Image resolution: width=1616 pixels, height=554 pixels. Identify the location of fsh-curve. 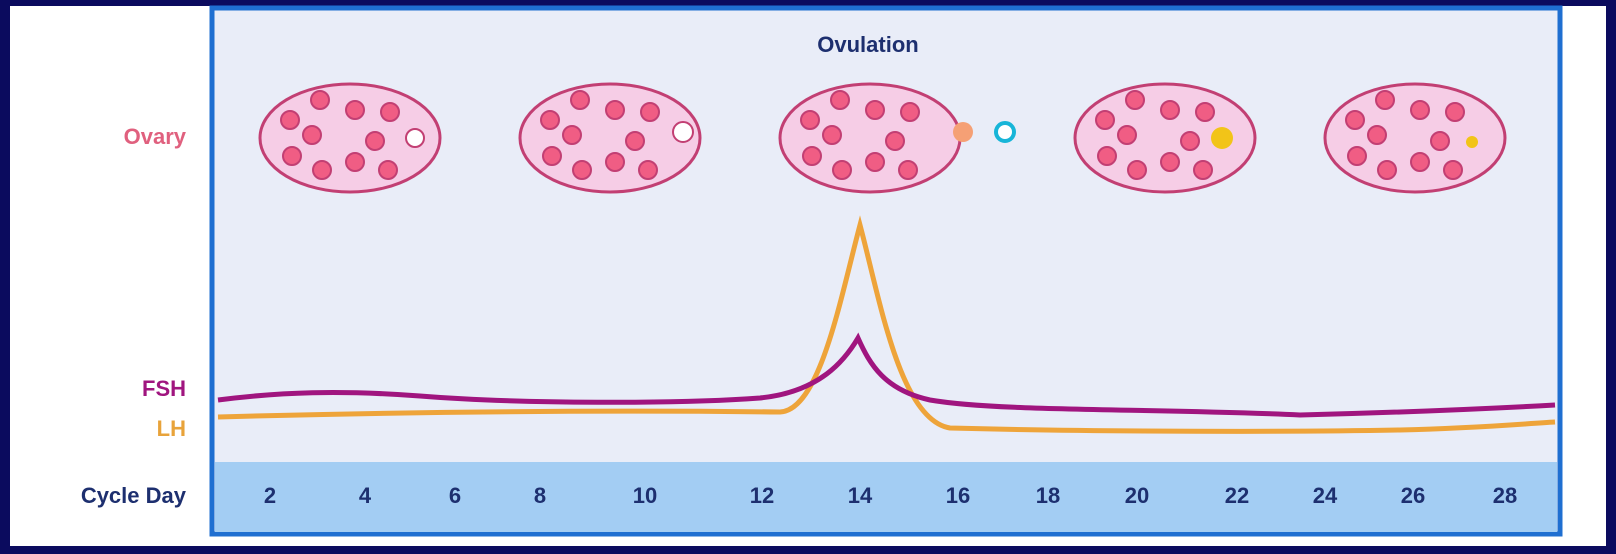
(886, 375).